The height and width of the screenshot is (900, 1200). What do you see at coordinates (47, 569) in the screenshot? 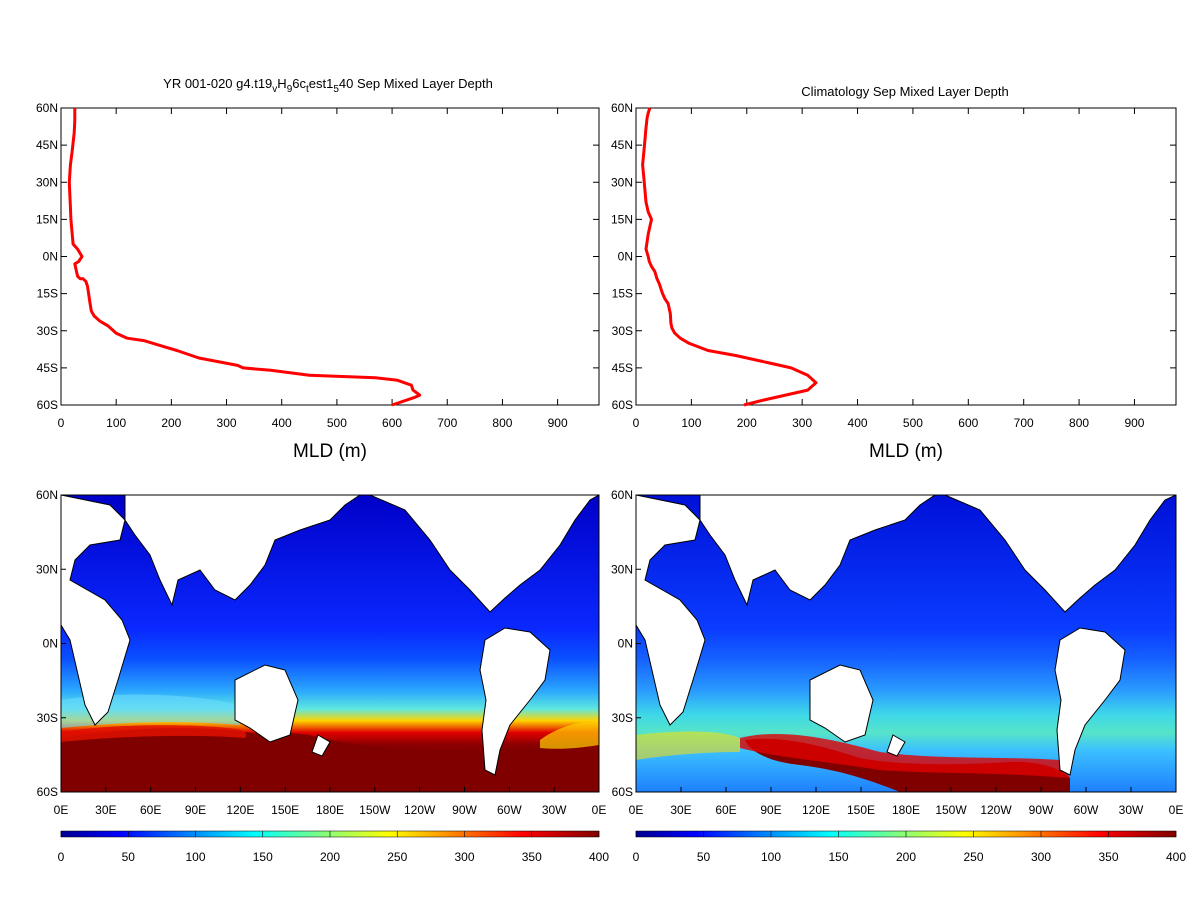
I see `map-left-ytick-label: 30N` at bounding box center [47, 569].